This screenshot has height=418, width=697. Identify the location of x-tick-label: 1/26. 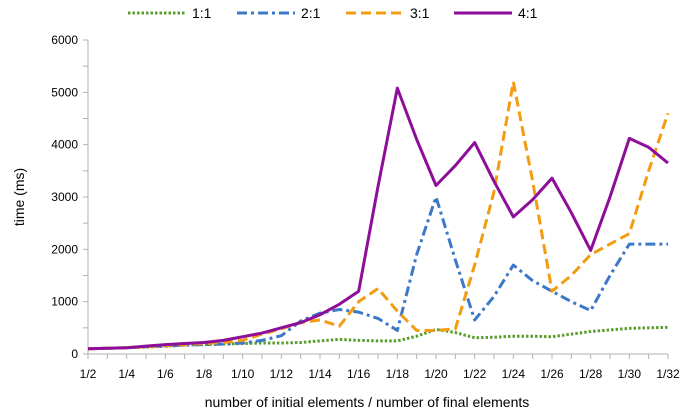
(552, 374).